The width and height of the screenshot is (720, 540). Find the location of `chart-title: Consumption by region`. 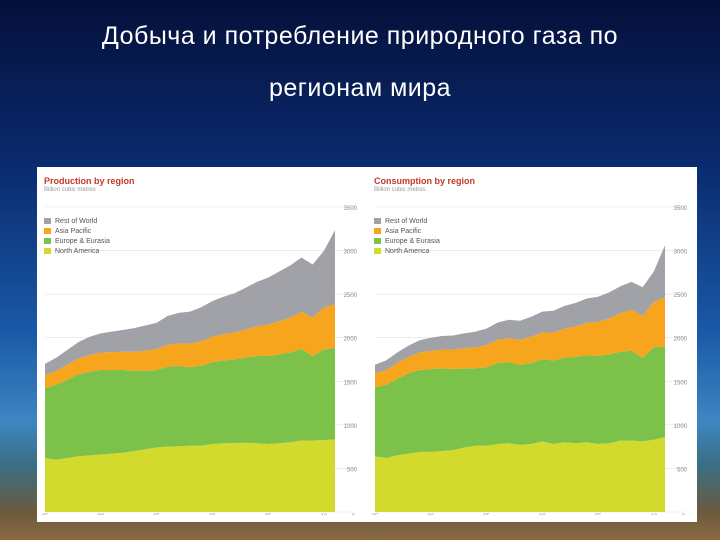

chart-title: Consumption by region is located at coordinates (424, 181).